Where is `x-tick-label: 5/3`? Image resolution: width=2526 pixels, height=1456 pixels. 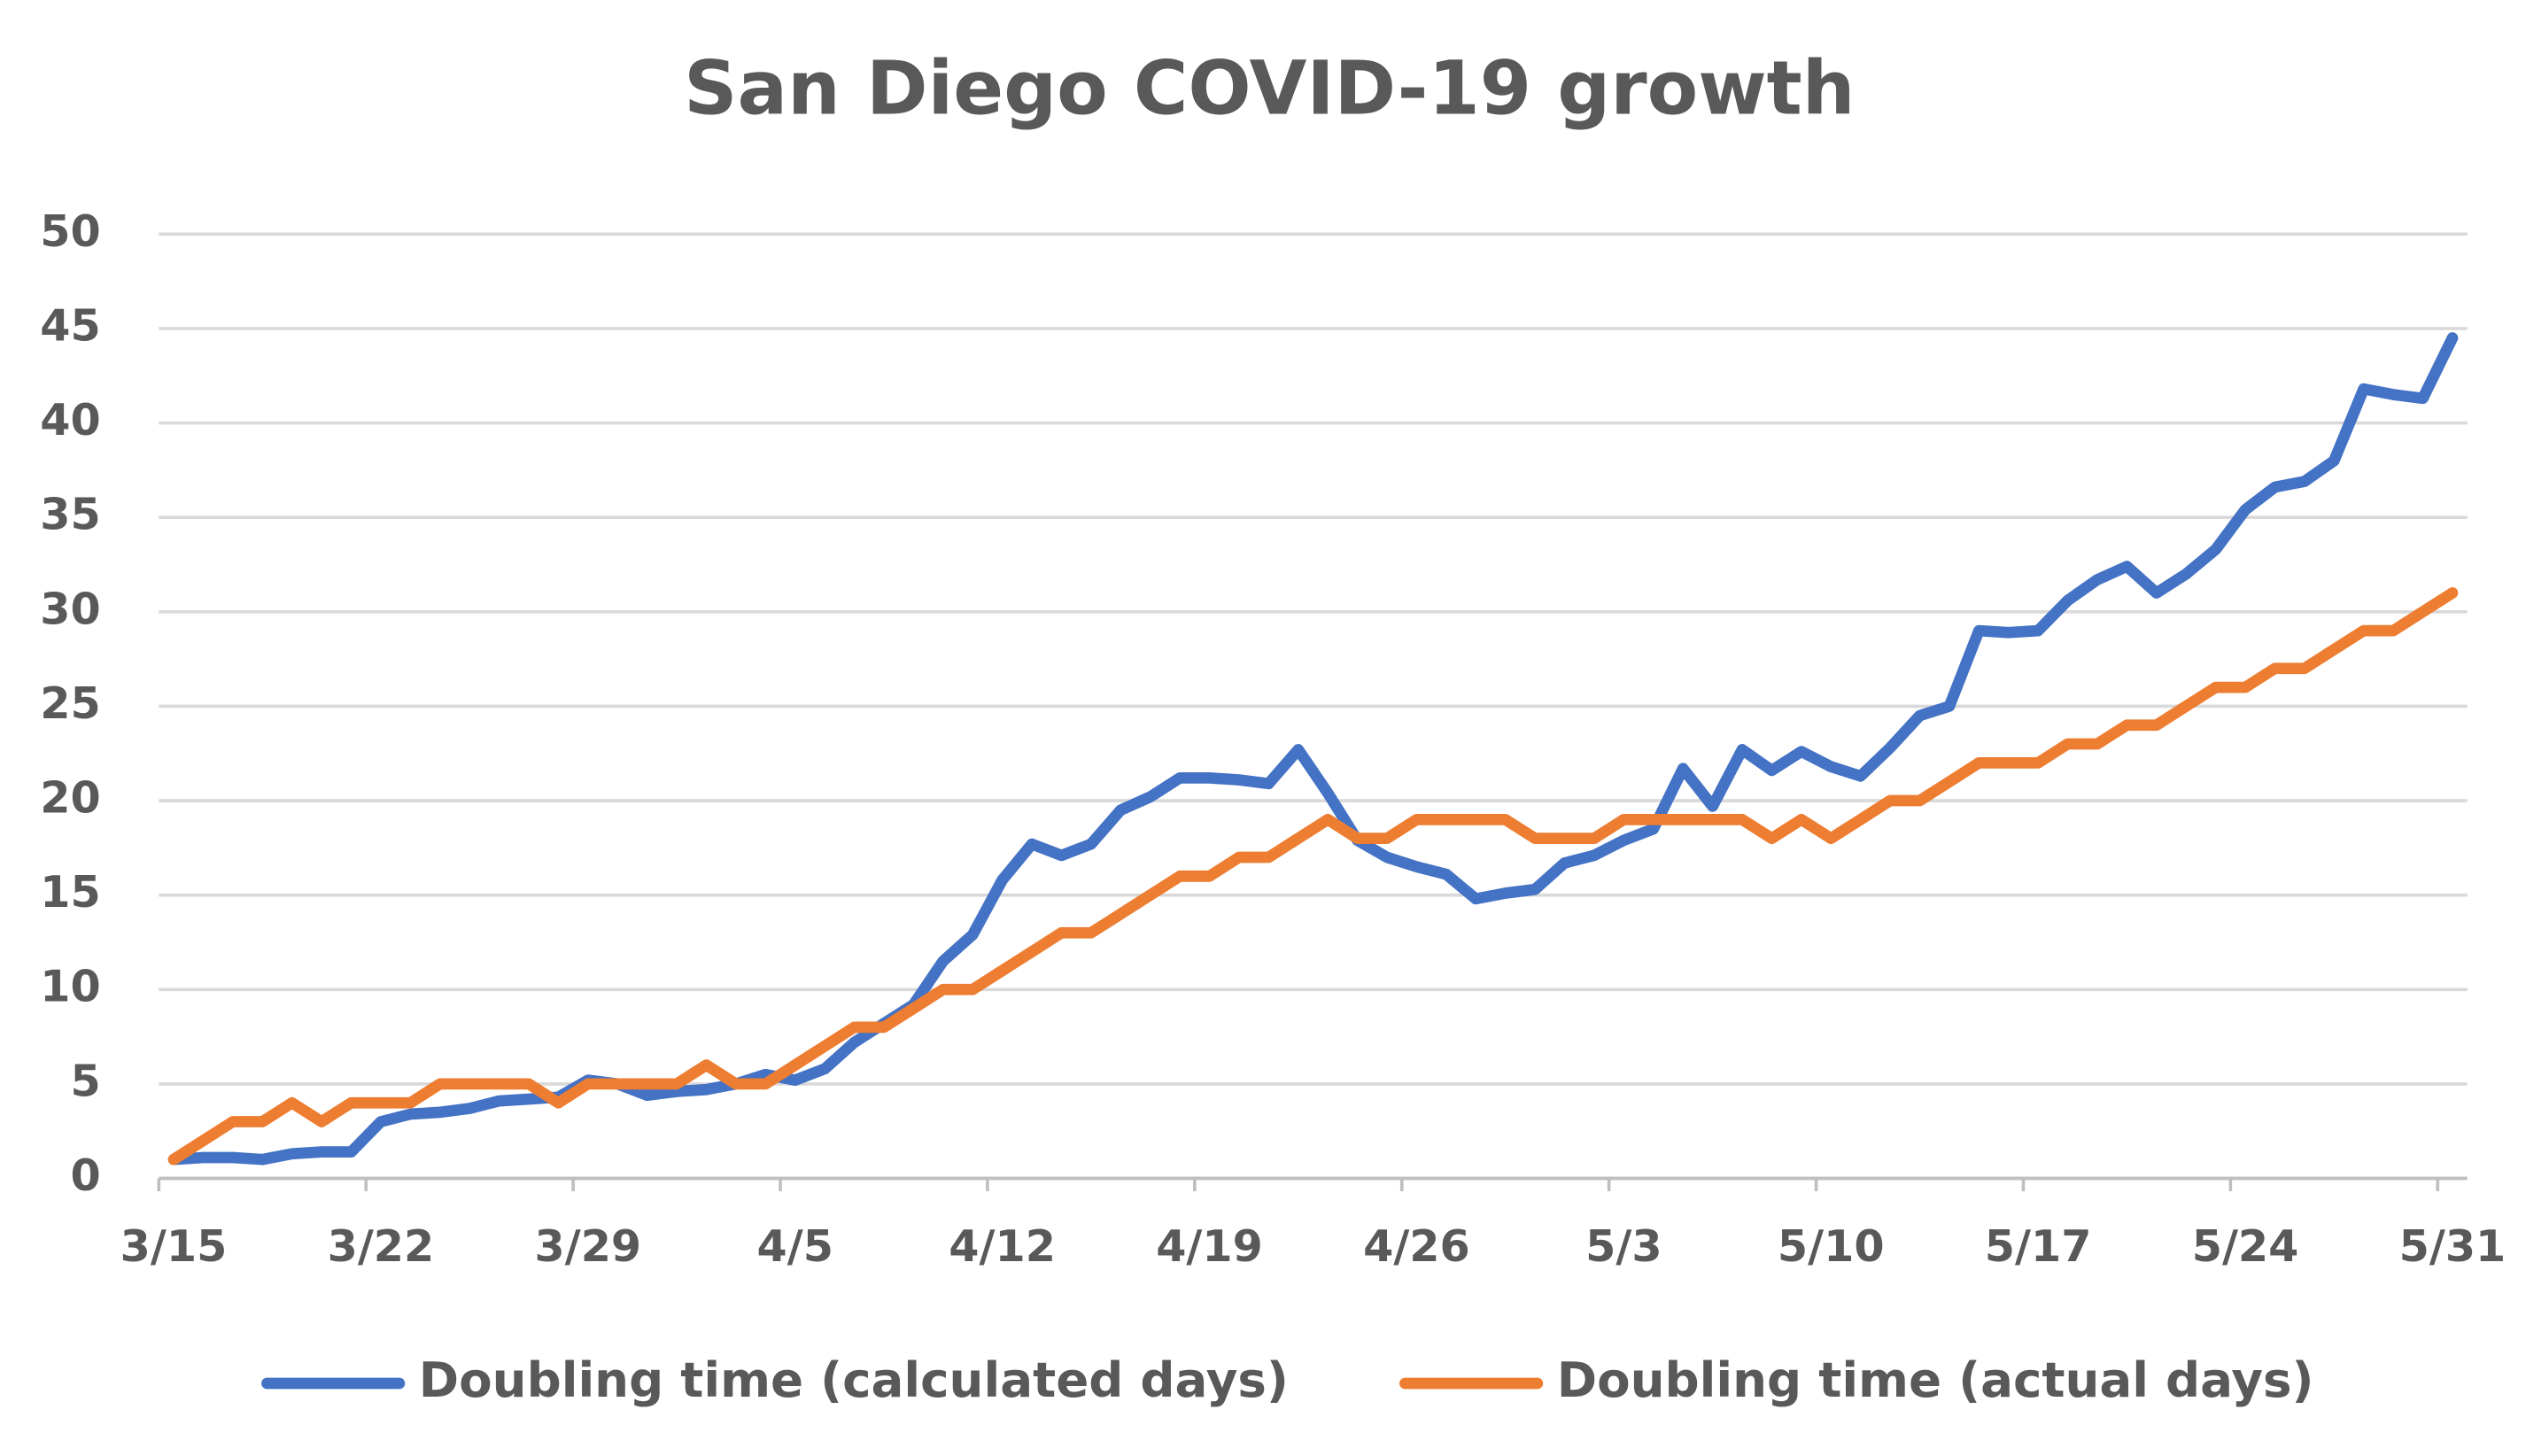
x-tick-label: 5/3 is located at coordinates (1623, 1246).